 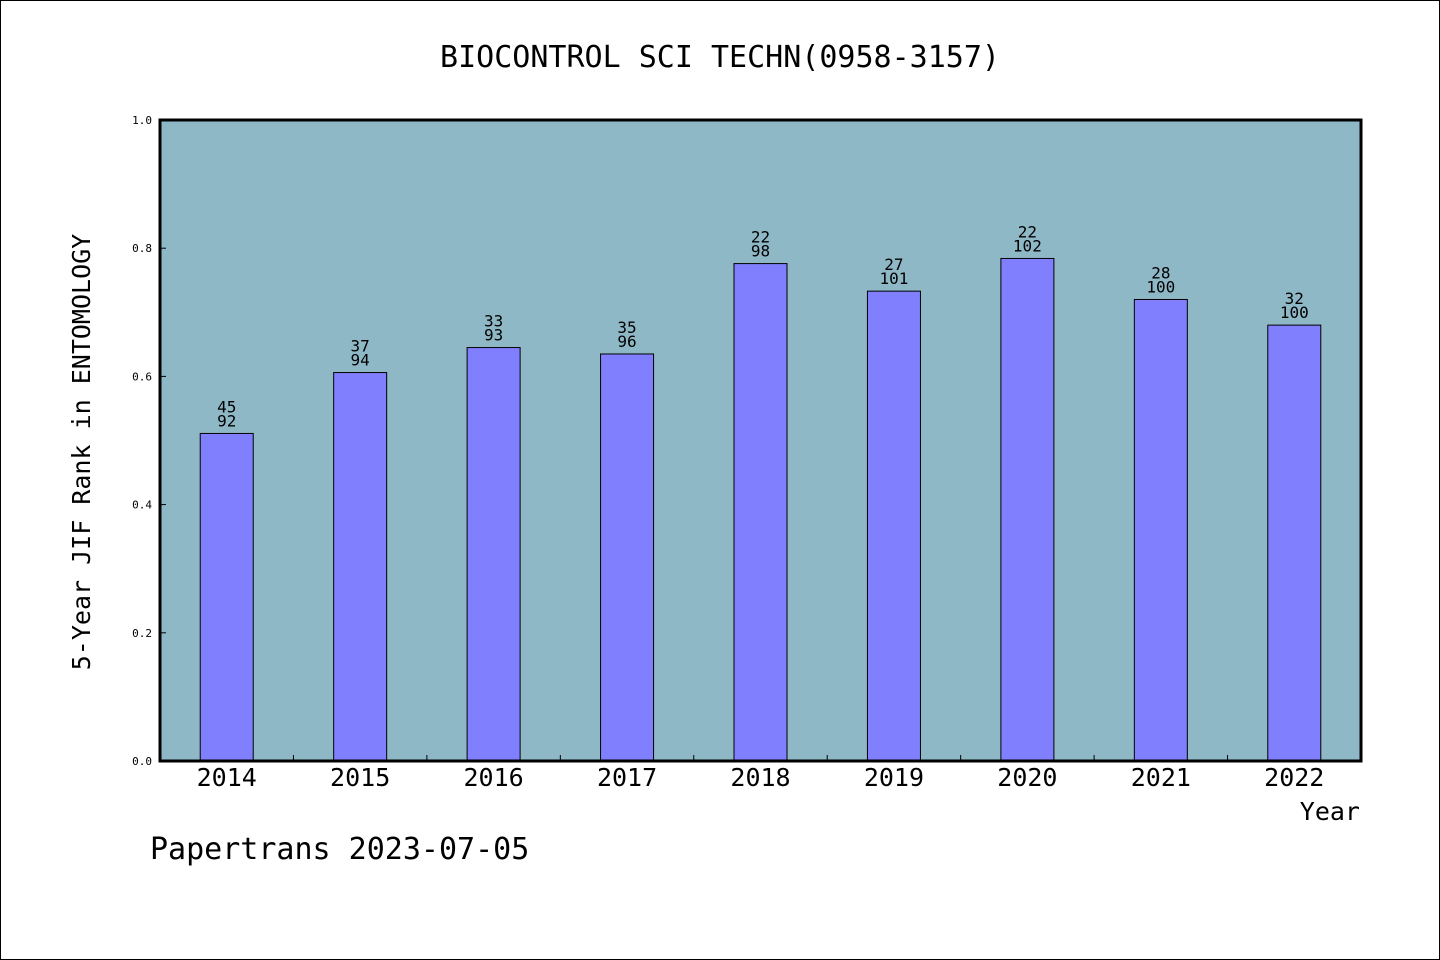 What do you see at coordinates (893, 264) in the screenshot?
I see `bar-rank-label: 27` at bounding box center [893, 264].